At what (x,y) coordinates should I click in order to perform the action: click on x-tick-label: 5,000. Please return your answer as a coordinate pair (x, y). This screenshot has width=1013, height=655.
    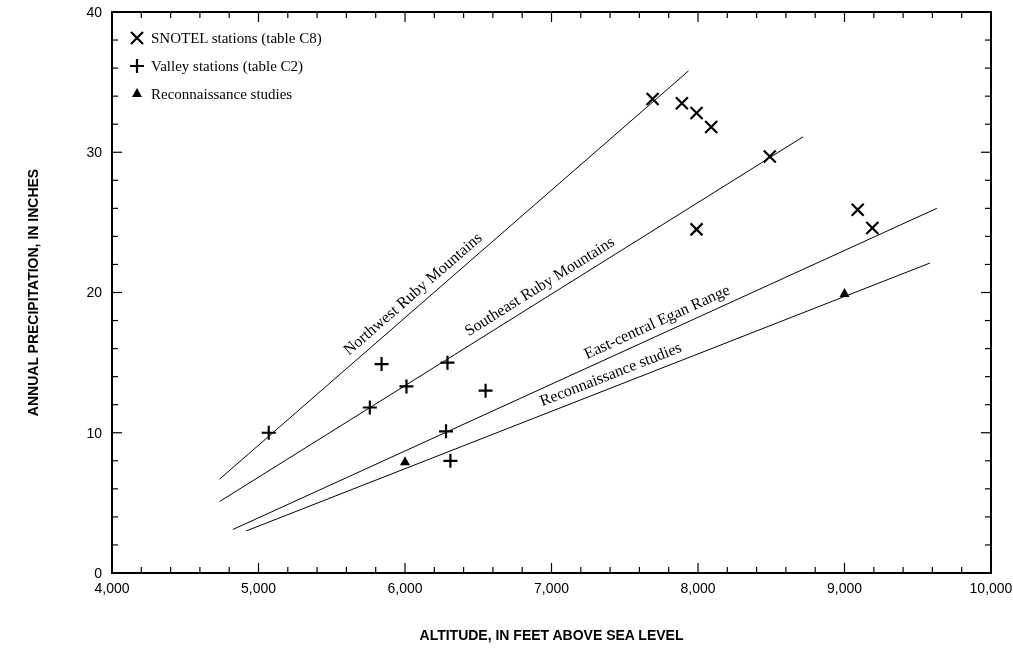
    Looking at the image, I should click on (258, 588).